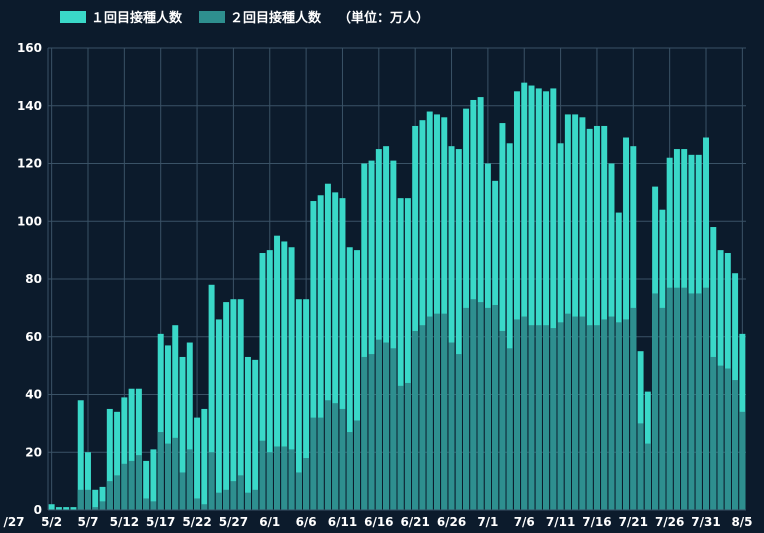 Image resolution: width=764 pixels, height=533 pixels. What do you see at coordinates (596, 522) in the screenshot?
I see `x-tick-label: 7/16` at bounding box center [596, 522].